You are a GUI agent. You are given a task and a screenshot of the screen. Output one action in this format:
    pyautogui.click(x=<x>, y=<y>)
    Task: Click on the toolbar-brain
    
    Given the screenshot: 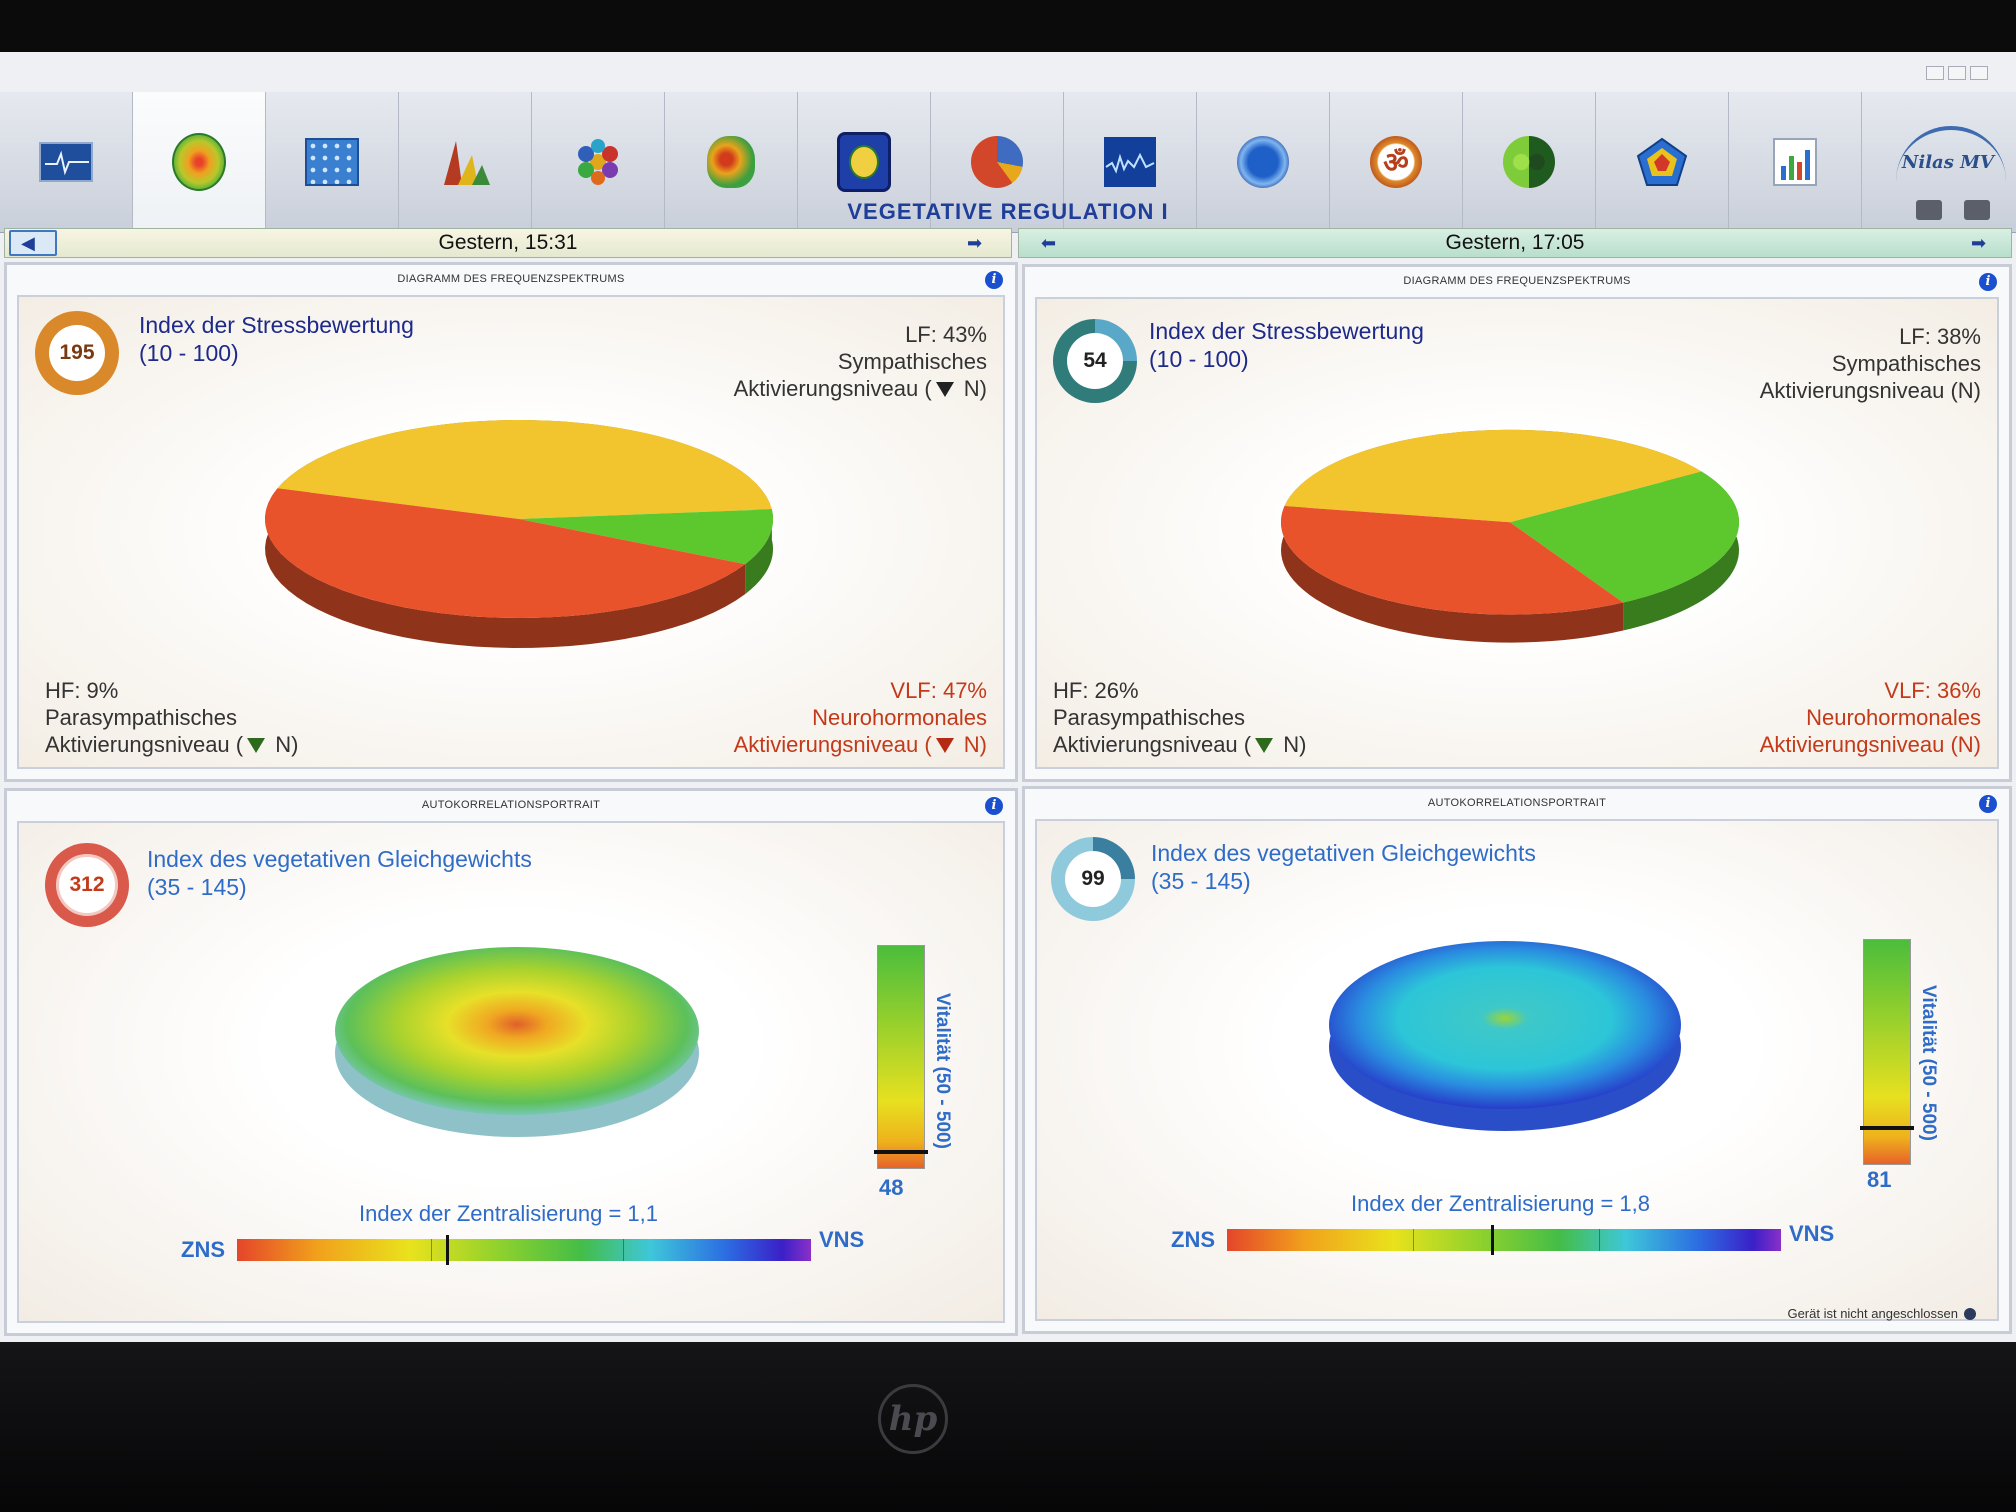 What is the action you would take?
    pyautogui.click(x=731, y=162)
    